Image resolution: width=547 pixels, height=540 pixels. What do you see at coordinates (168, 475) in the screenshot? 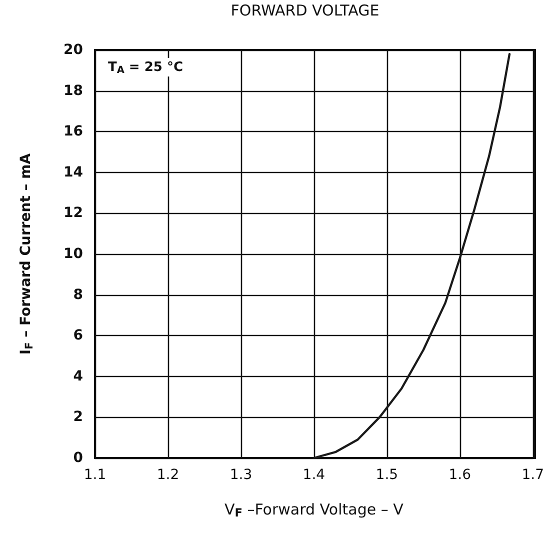
I see `x-tick-label: 1.2` at bounding box center [168, 475].